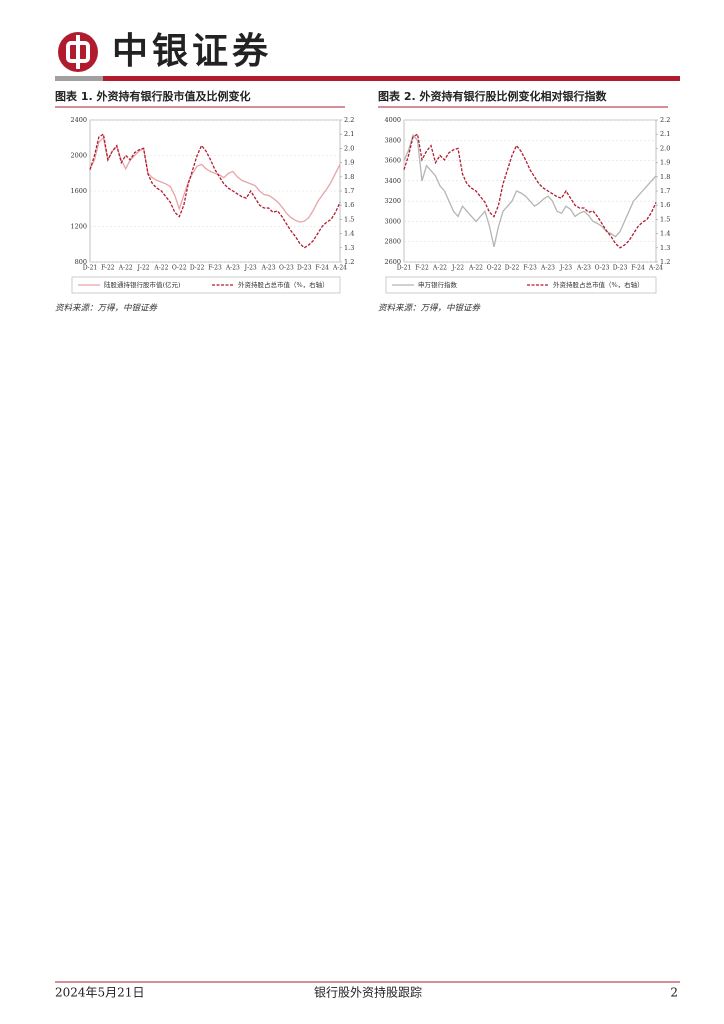 This screenshot has width=724, height=1024. I want to click on footer-report: 银行股外资持股跟踪, so click(368, 992).